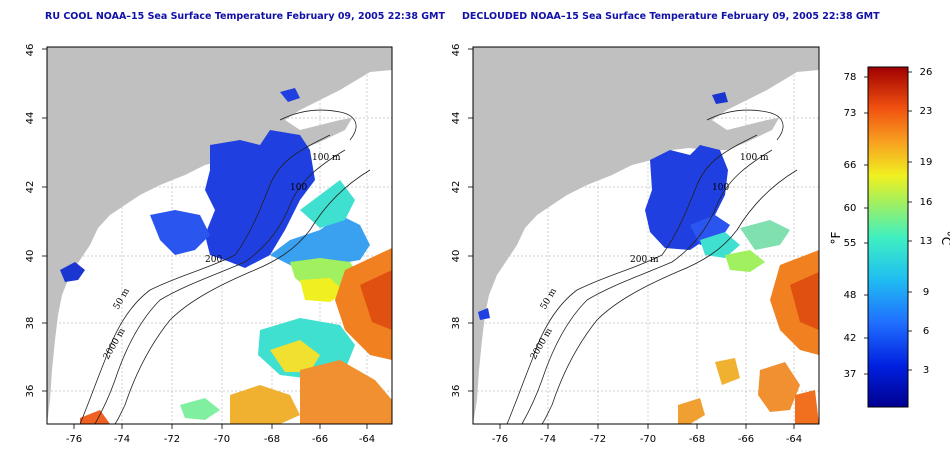 The image size is (950, 475). I want to click on right-lat-tick-labels: 36 38 40 42 44 46, so click(456, 221).